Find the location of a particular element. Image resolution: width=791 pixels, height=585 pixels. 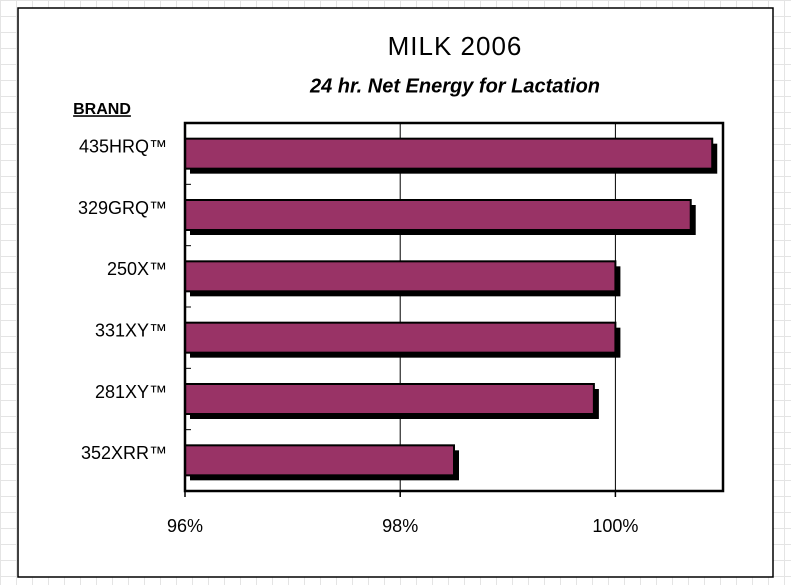

chart-subtitle: 24 hr. Net Energy for Lactation is located at coordinates (454, 86).